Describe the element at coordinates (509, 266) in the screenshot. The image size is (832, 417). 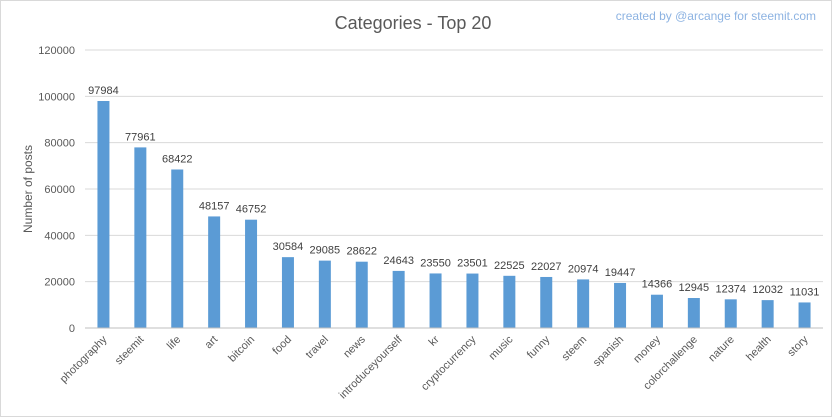
I see `data-label: 22525` at that location.